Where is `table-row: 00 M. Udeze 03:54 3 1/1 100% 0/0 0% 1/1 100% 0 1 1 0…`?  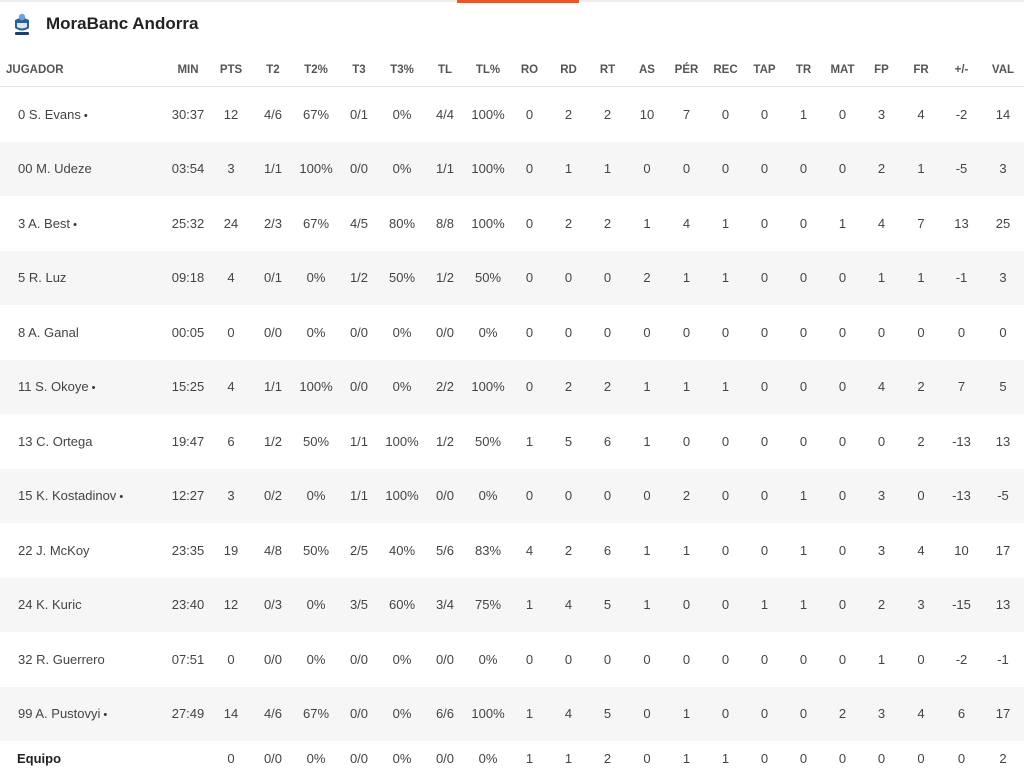
table-row: 00 M. Udeze 03:54 3 1/1 100% 0/0 0% 1/1 100% 0 1 1 0… is located at coordinates (512, 168).